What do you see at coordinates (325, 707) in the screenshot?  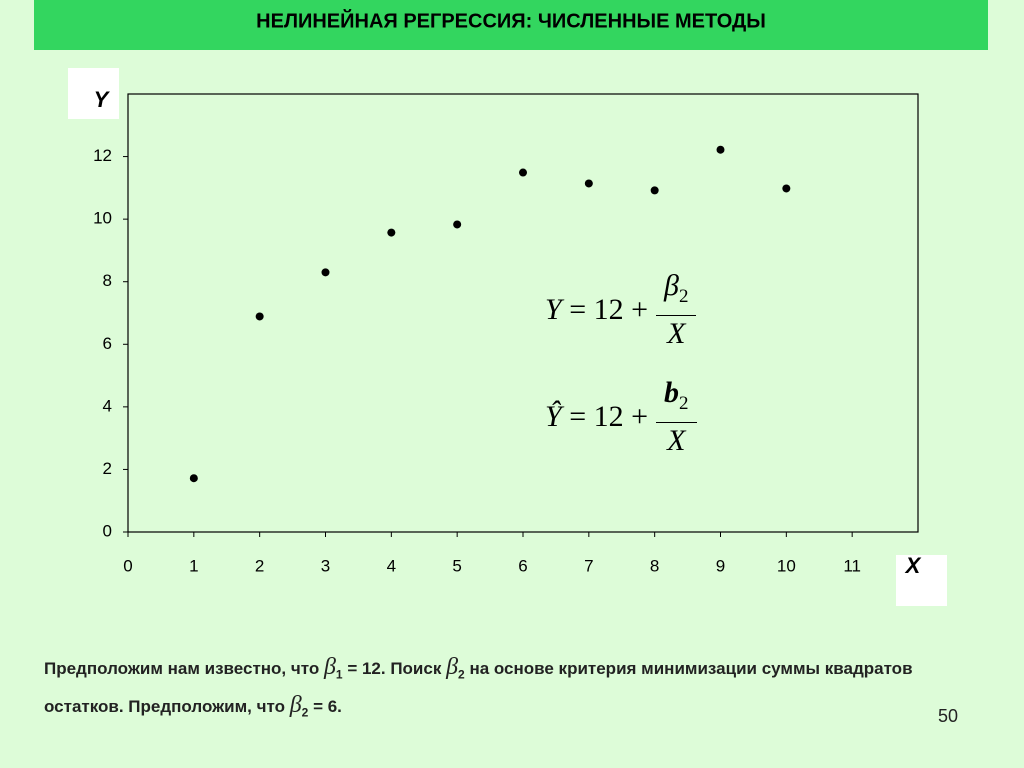 I see `note-text: = 6.` at bounding box center [325, 707].